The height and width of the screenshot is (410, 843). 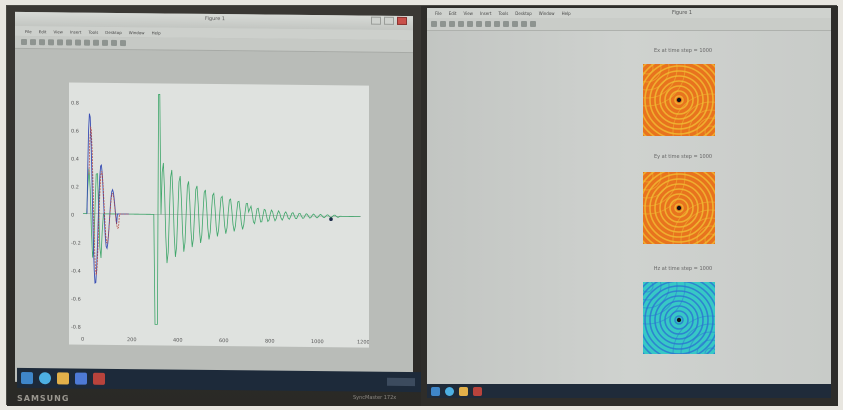 I want to click on media-player-icon, so click(x=81, y=378).